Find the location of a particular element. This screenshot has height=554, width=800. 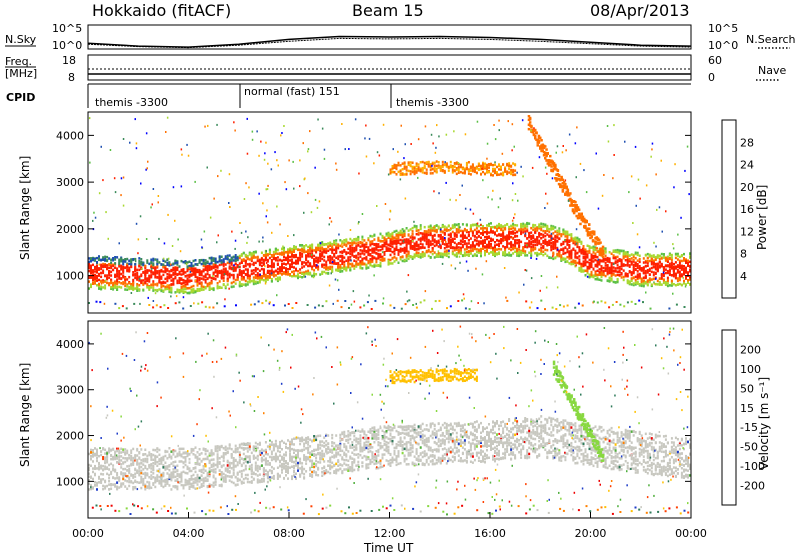

freq-tick-bottom: 8 is located at coordinates (71, 77).